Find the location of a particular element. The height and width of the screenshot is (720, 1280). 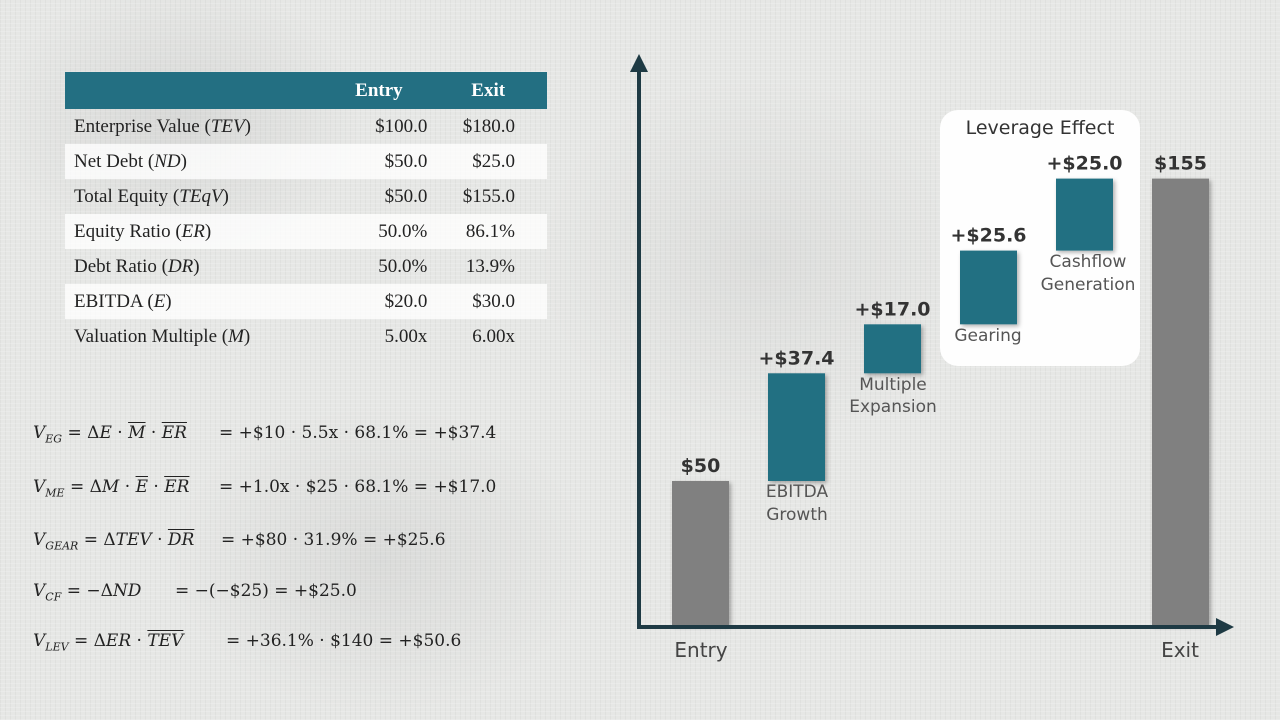

table-header-row: Entry Exit is located at coordinates (306, 90).